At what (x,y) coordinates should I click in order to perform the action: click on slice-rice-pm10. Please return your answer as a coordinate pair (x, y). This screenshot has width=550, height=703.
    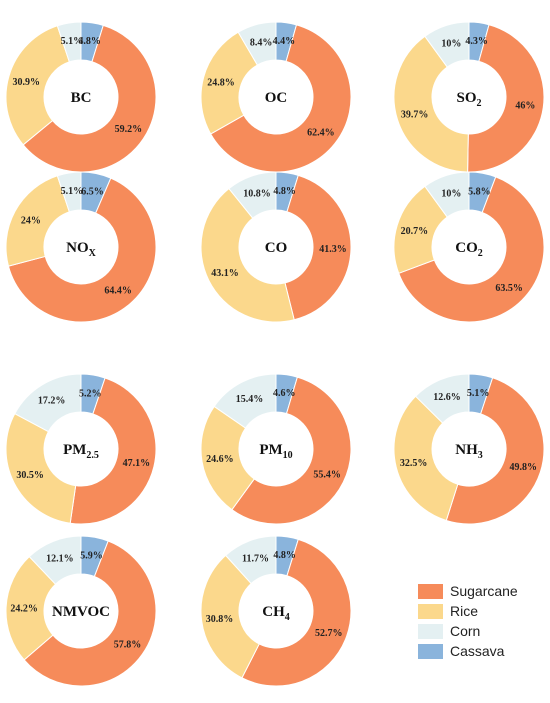
    Looking at the image, I should click on (227, 458).